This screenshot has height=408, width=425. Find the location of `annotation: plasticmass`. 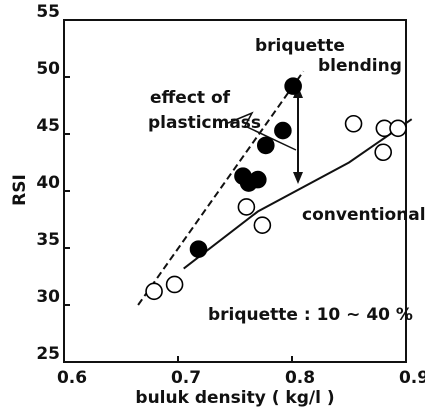

annotation: plasticmass is located at coordinates (204, 123).